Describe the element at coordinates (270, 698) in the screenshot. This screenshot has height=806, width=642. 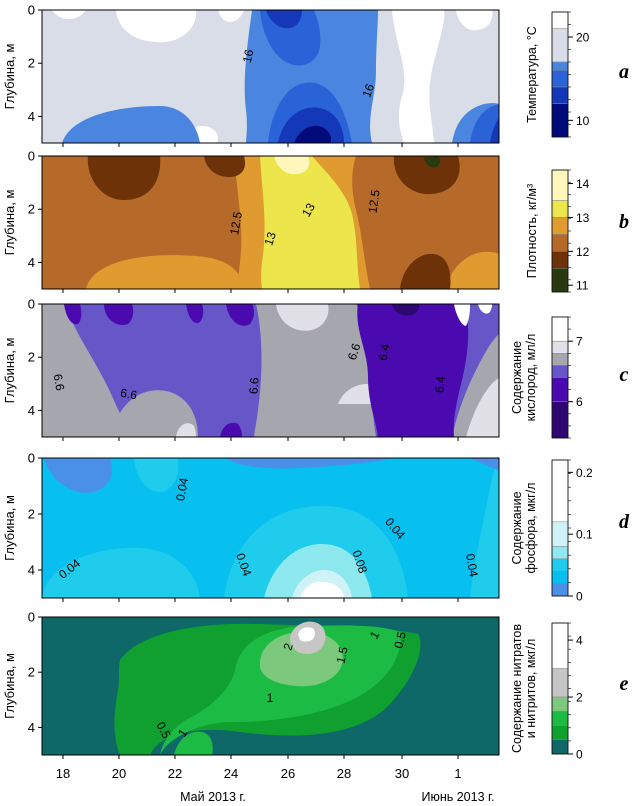
I see `contour-label: 1` at that location.